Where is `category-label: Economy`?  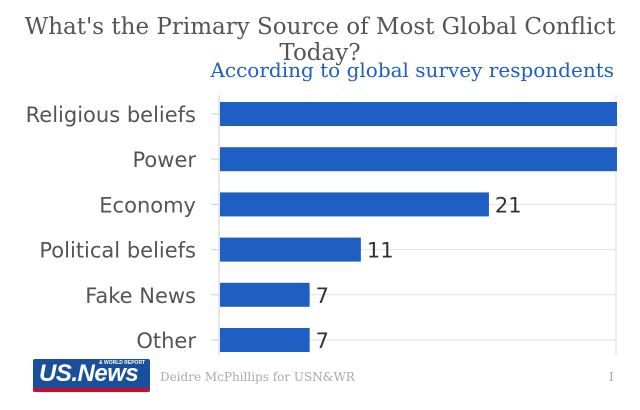
category-label: Economy is located at coordinates (147, 205).